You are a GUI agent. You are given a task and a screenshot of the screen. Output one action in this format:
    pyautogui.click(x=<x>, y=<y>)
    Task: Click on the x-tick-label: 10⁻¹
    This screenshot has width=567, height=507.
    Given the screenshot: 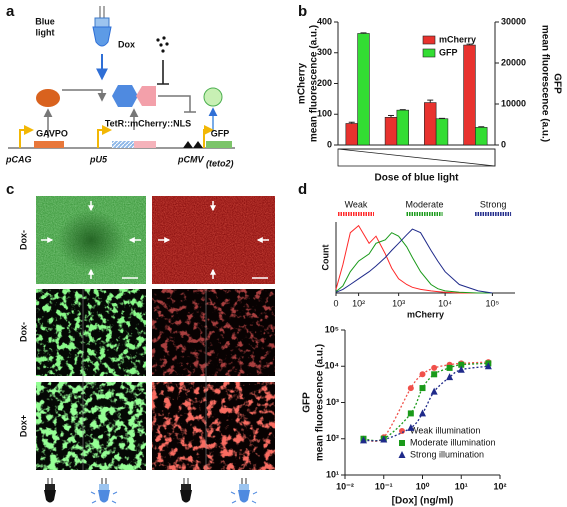 What is the action you would take?
    pyautogui.click(x=384, y=486)
    